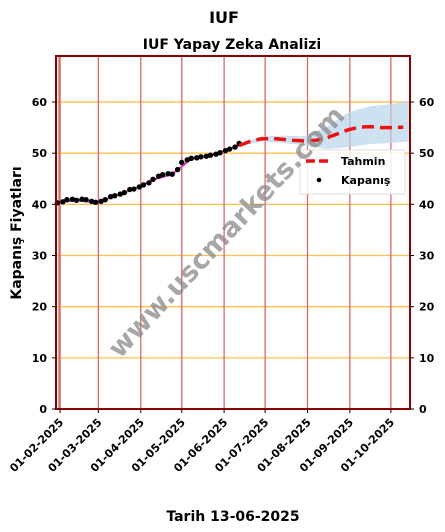 This screenshot has height=532, width=445. I want to click on y-tick-label-left: 40, so click(40, 204).